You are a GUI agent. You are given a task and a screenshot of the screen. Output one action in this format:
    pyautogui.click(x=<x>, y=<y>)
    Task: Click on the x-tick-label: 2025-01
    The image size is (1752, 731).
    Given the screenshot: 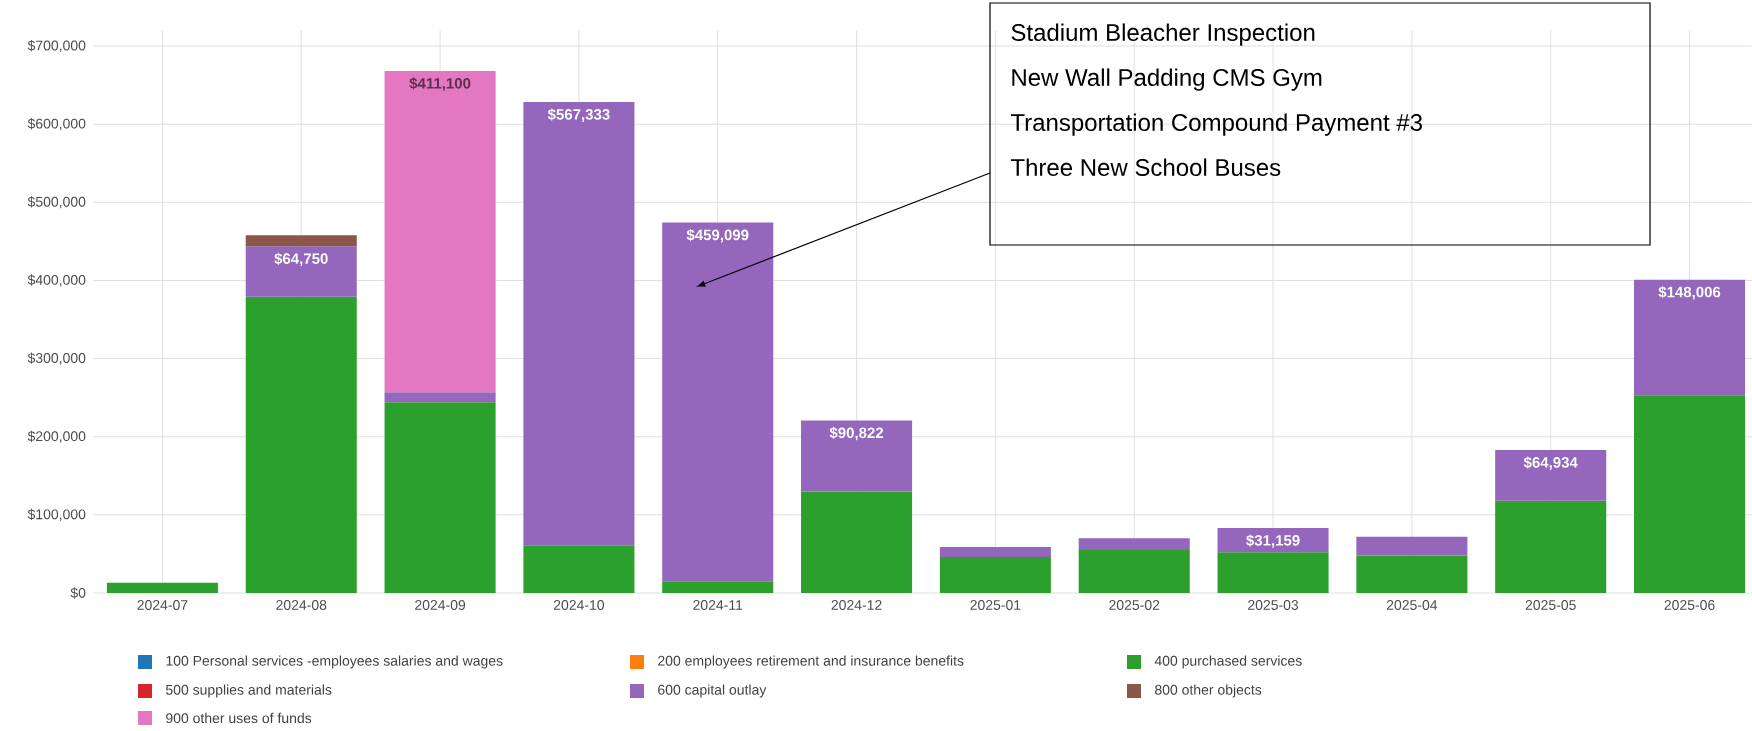 What is the action you would take?
    pyautogui.click(x=995, y=605)
    